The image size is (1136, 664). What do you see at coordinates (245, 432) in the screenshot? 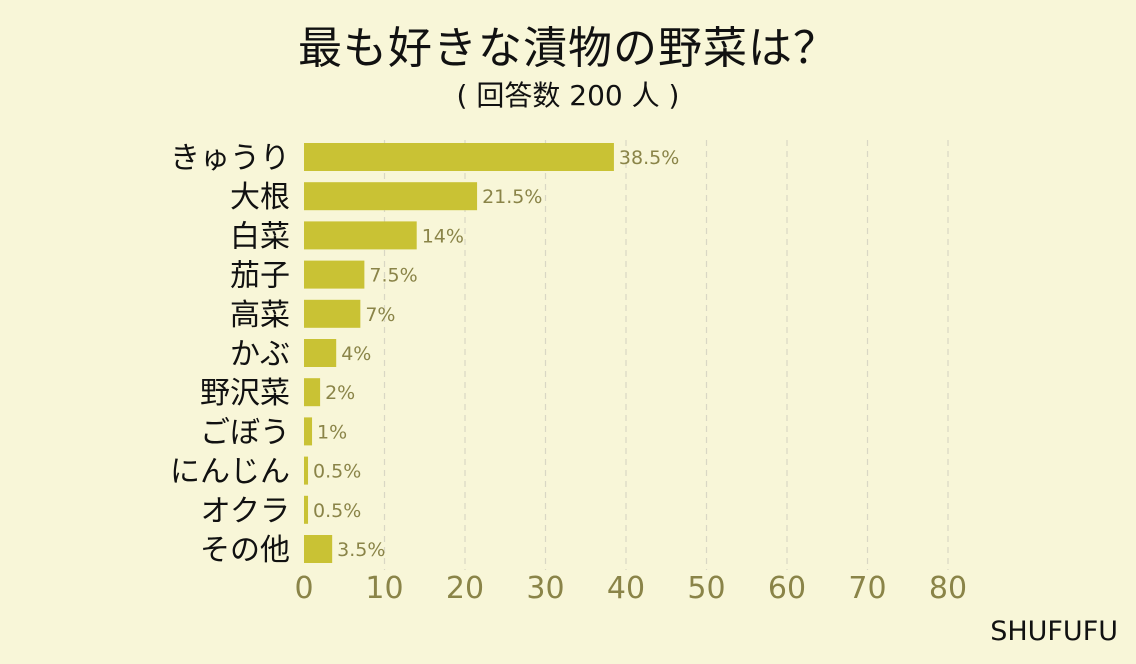
I see `category-label: ごぼう` at bounding box center [245, 432].